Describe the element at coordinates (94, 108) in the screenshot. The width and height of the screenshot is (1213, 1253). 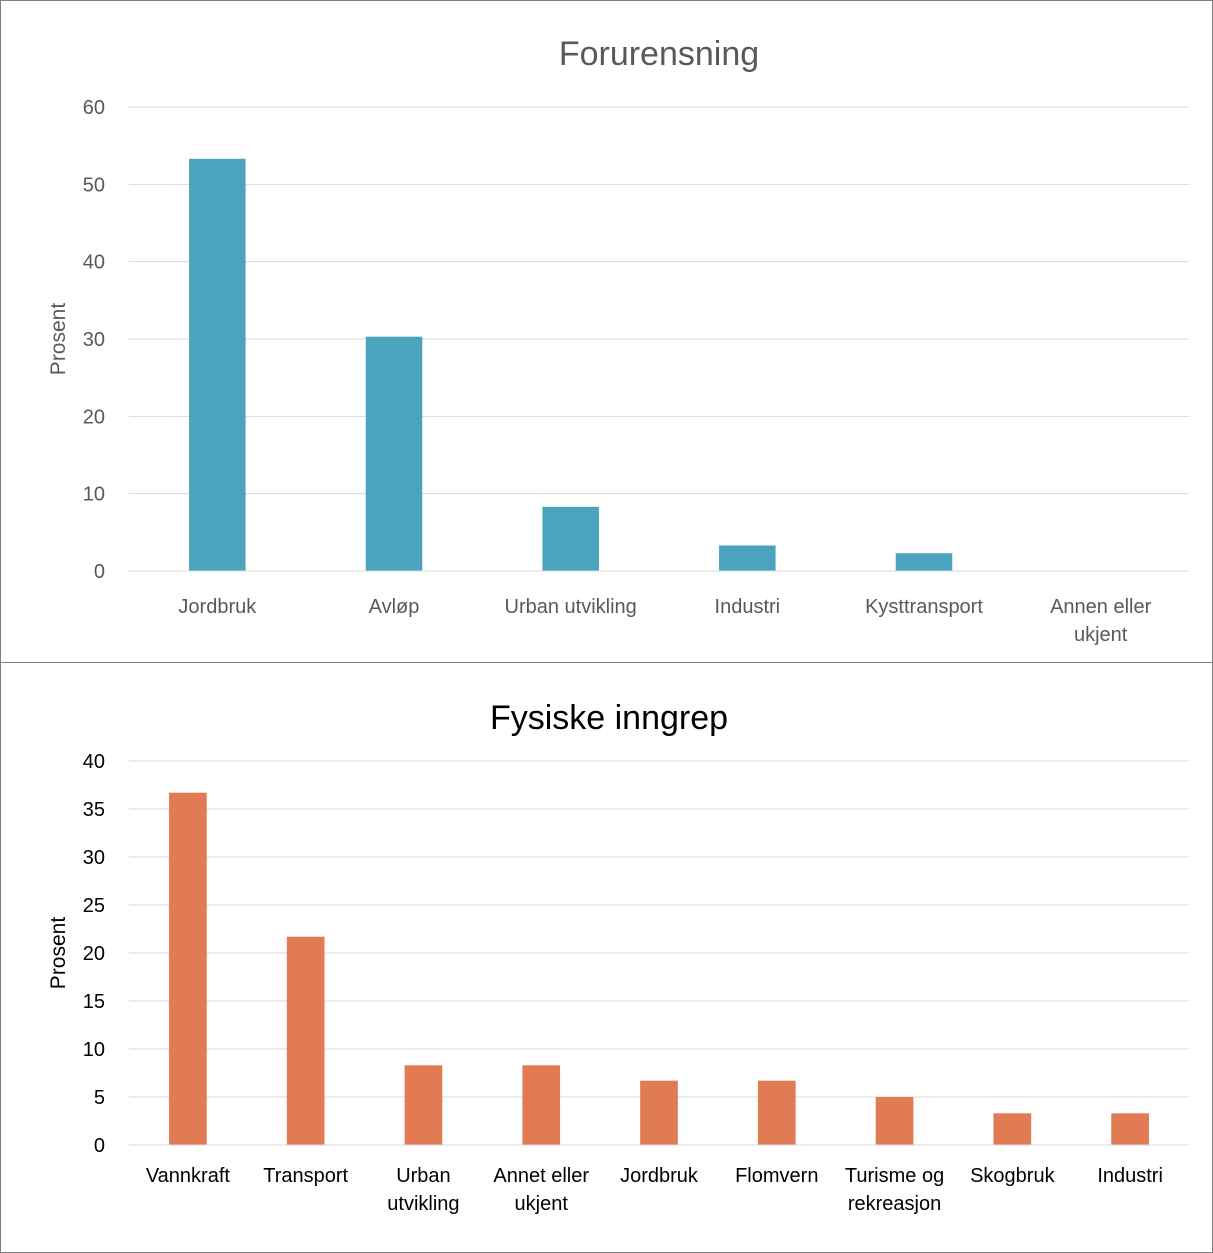
I see `y-tick-label: 60` at that location.